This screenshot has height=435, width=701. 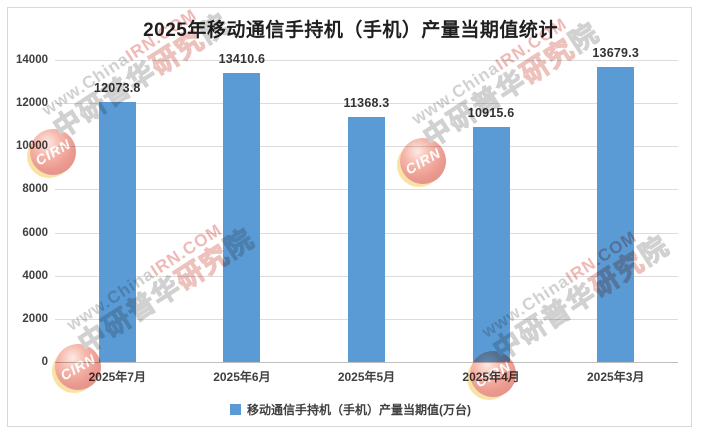 I want to click on chart-title: 2025年移动通信手持机（手机）产量当期值统计, so click(x=350, y=30).